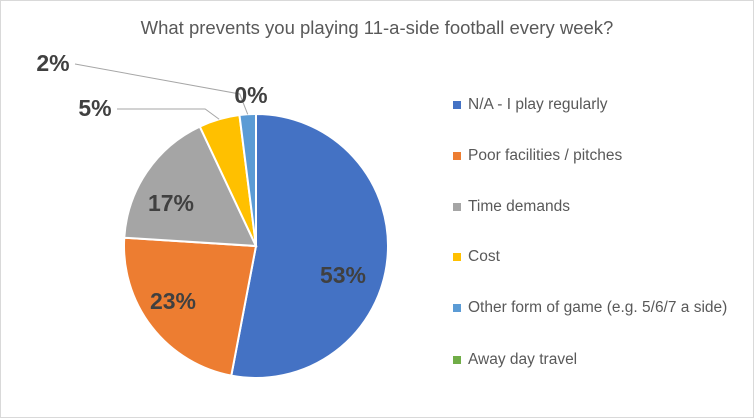 The height and width of the screenshot is (418, 754). What do you see at coordinates (173, 301) in the screenshot?
I see `data-label-poor-facilities-pitches: 23%` at bounding box center [173, 301].